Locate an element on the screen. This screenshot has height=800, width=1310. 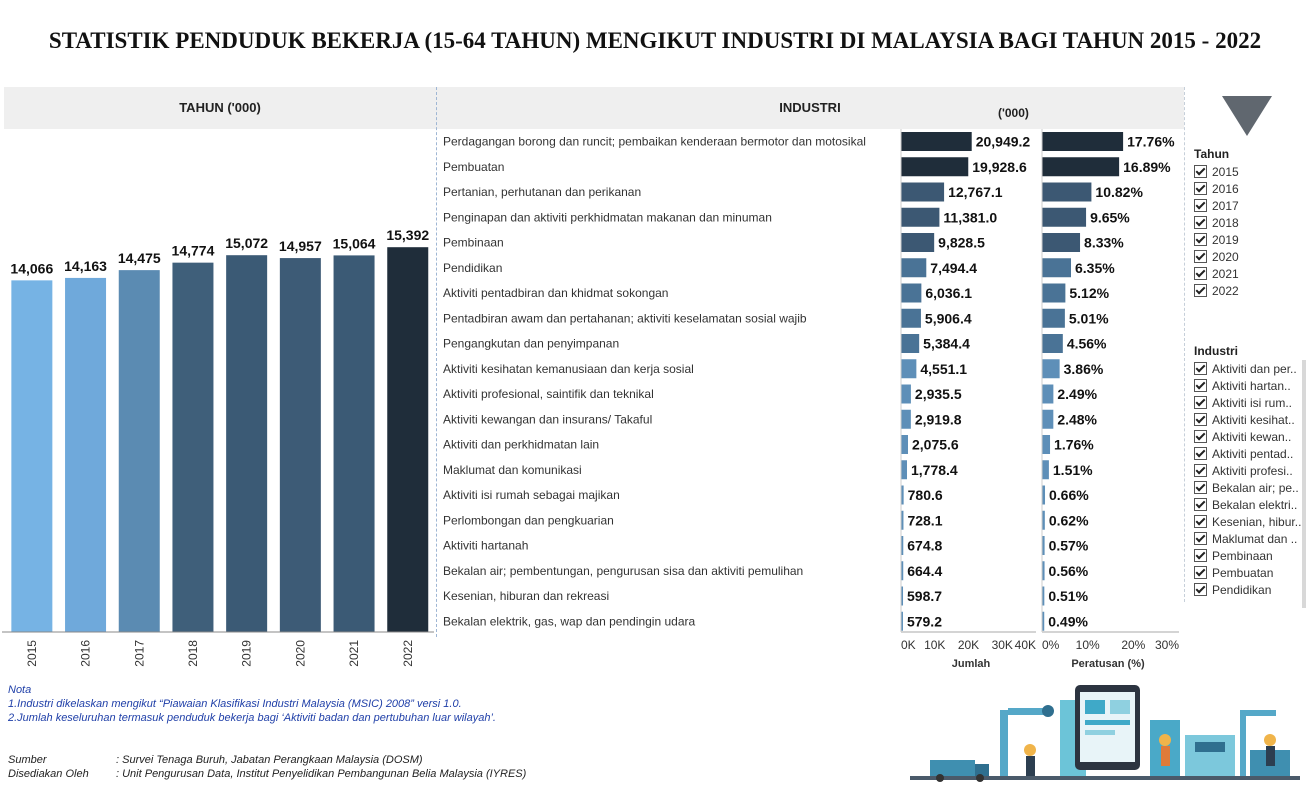
peratusan-value-label: 0.49% is located at coordinates (1068, 621).